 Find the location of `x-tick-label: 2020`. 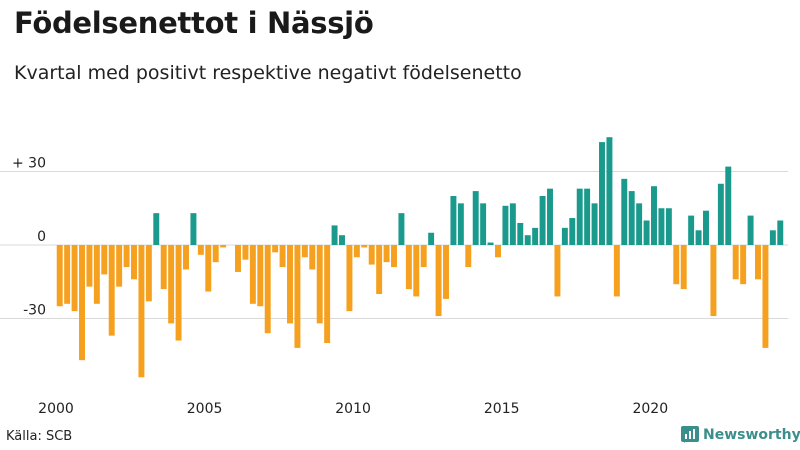

x-tick-label: 2020 is located at coordinates (650, 409).